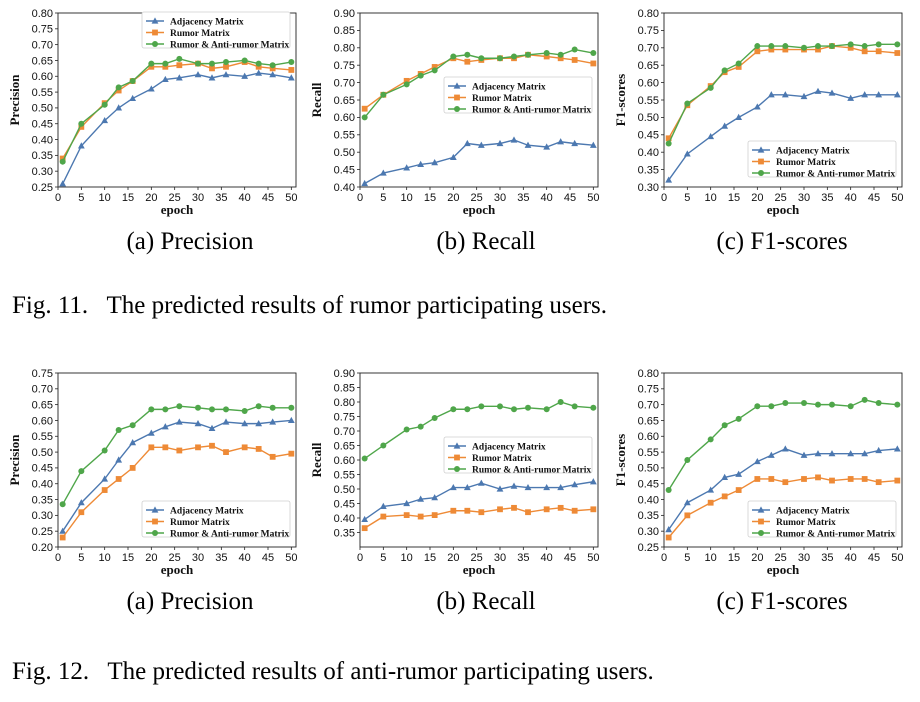 Image resolution: width=920 pixels, height=702 pixels. What do you see at coordinates (479, 518) in the screenshot?
I see `series-rumor-matrix` at bounding box center [479, 518].